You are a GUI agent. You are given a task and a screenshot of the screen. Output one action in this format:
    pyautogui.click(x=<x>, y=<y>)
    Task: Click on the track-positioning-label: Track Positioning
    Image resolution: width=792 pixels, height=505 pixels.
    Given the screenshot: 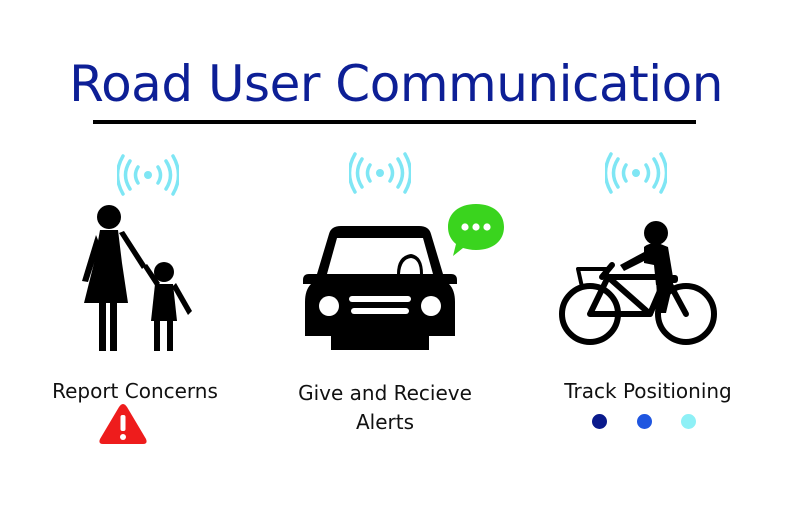 What is the action you would take?
    pyautogui.click(x=648, y=391)
    